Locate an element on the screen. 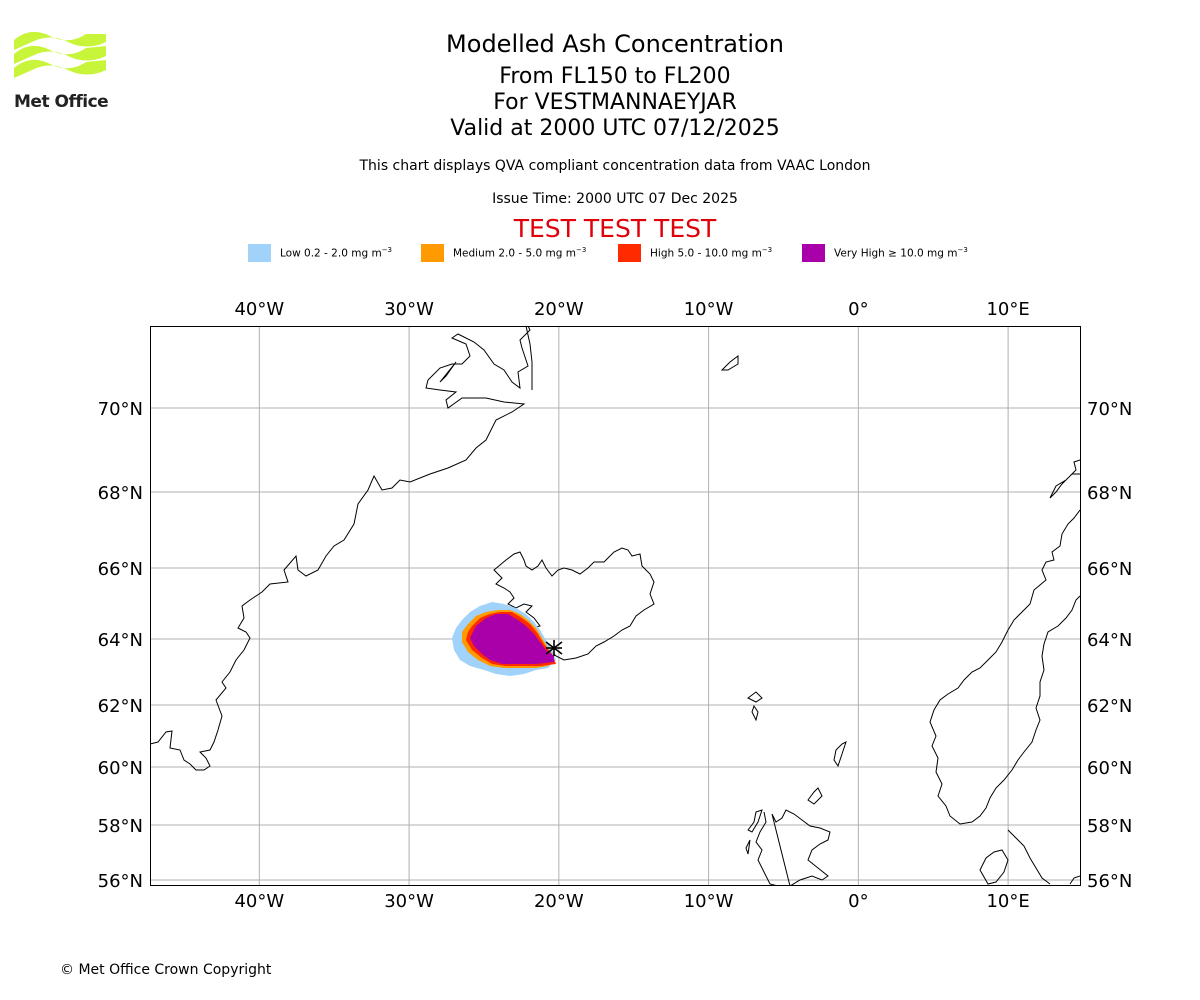  lon-label-bottom: 0° is located at coordinates (858, 901).